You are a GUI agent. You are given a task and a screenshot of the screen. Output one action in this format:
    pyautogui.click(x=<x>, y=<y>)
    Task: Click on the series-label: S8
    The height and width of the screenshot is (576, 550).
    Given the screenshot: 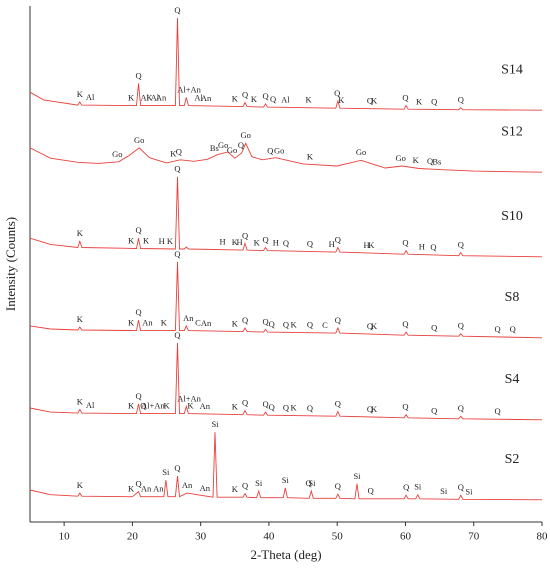 What is the action you would take?
    pyautogui.click(x=512, y=297)
    